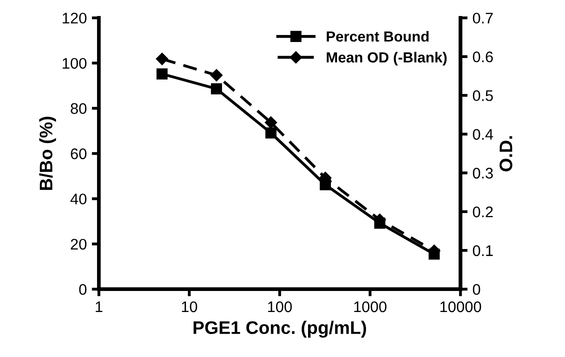  Describe the element at coordinates (483, 134) in the screenshot. I see `y2-tick-label: 0.4` at that location.